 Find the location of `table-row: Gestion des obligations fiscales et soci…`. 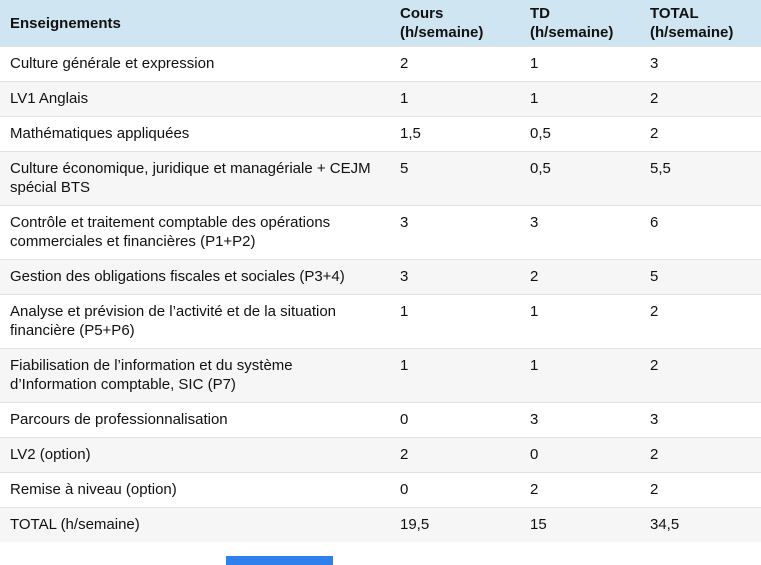

table-row: Gestion des obligations fiscales et soci… is located at coordinates (380, 277).